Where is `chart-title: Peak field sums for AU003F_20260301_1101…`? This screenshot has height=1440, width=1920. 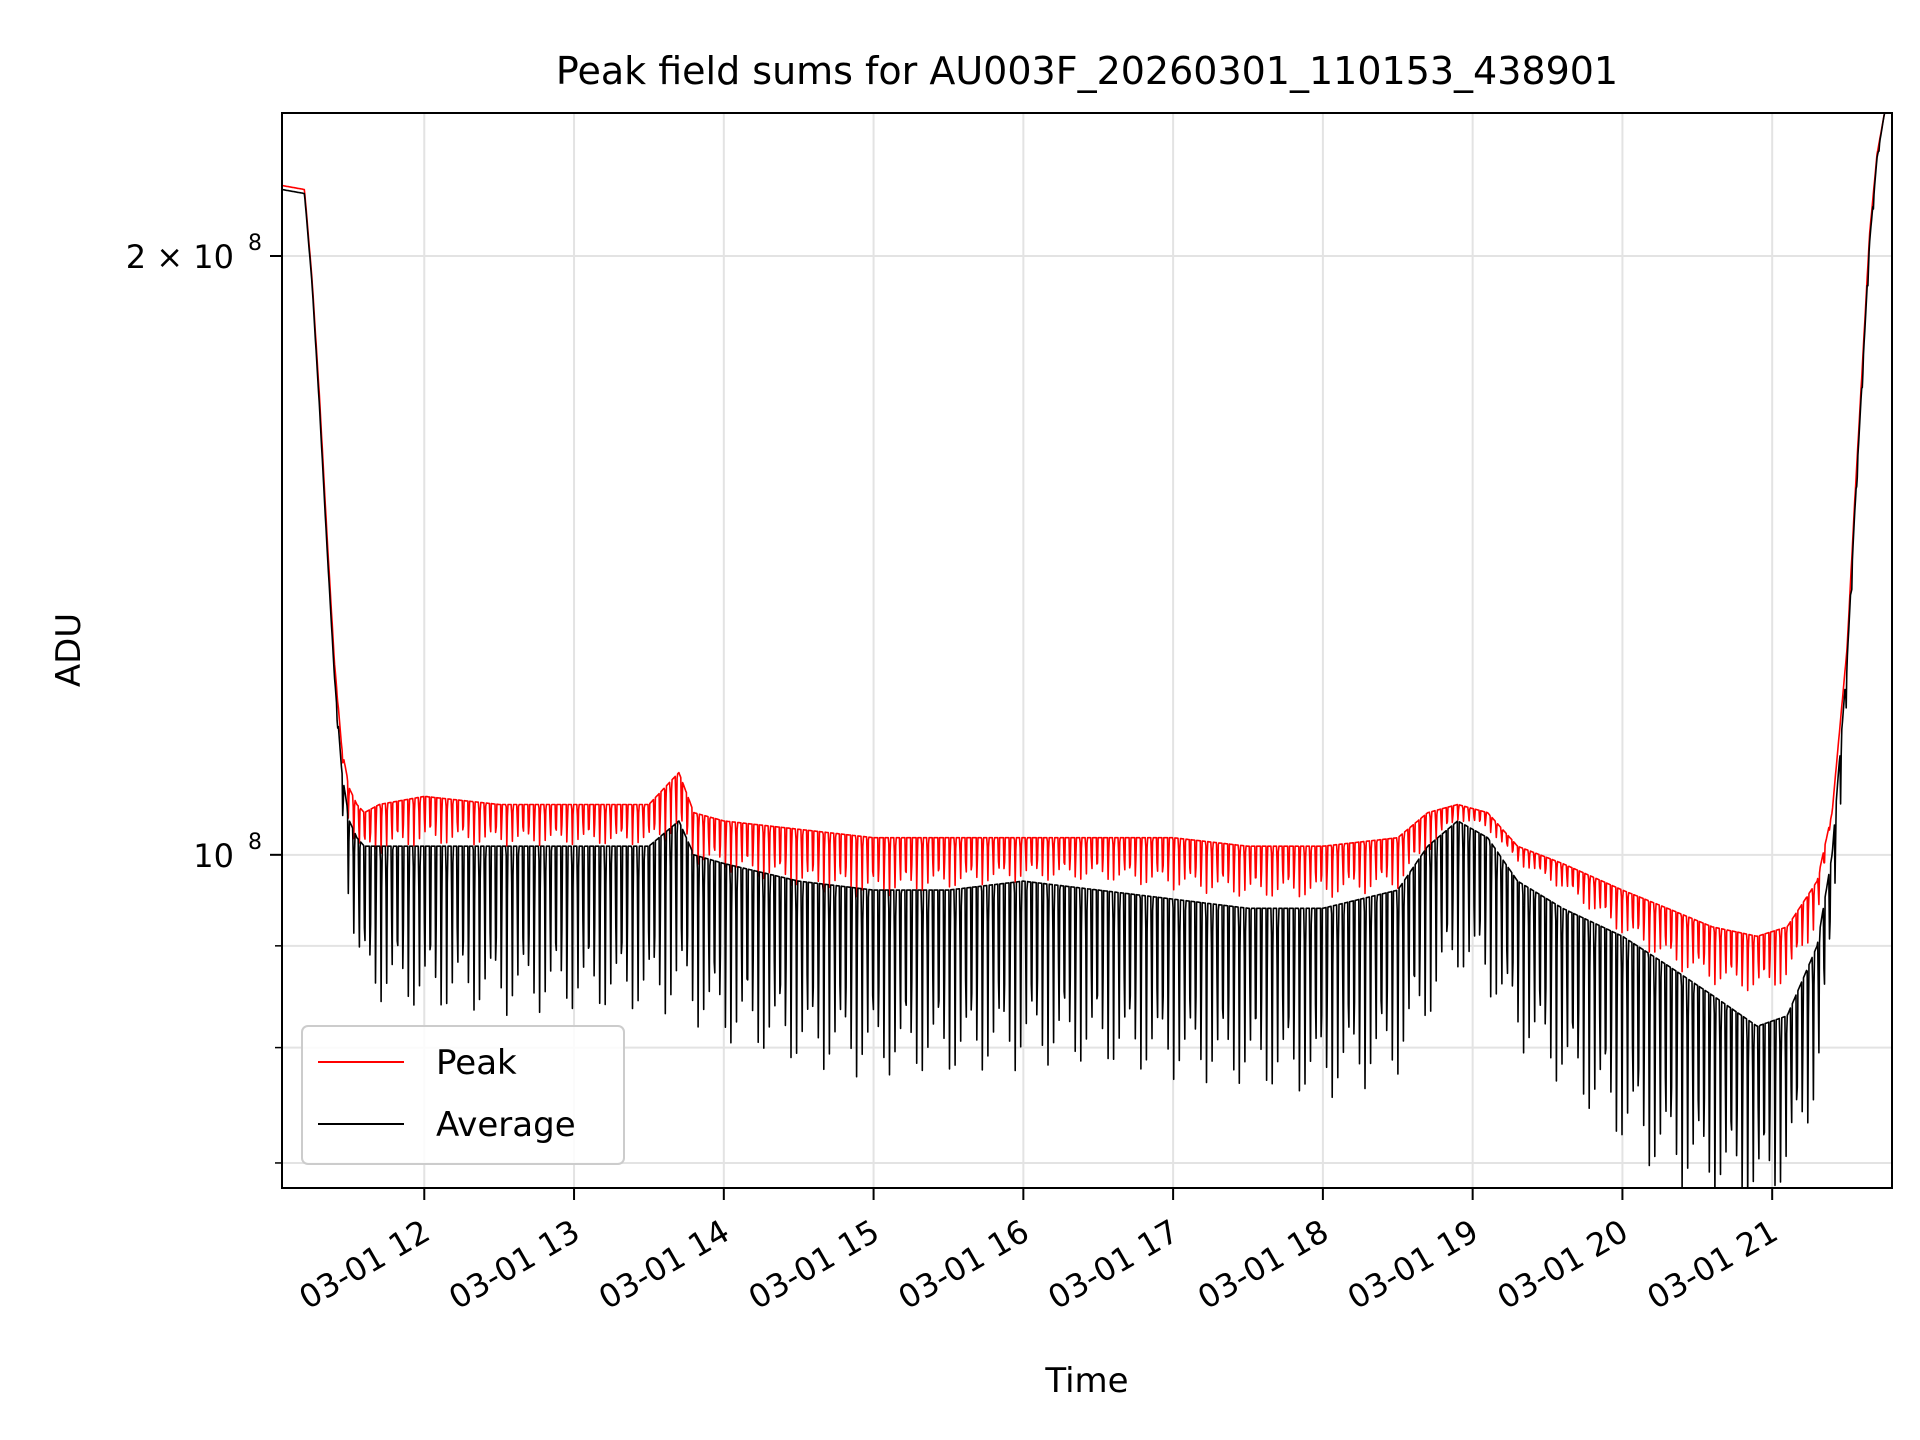
chart-title: Peak field sums for AU003F_20260301_1101… is located at coordinates (1087, 71).